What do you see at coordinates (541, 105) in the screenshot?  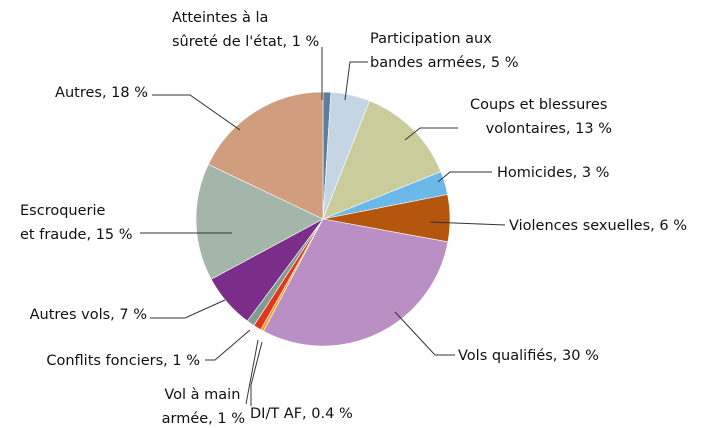 I see `label-line: Coups et blessures` at bounding box center [541, 105].